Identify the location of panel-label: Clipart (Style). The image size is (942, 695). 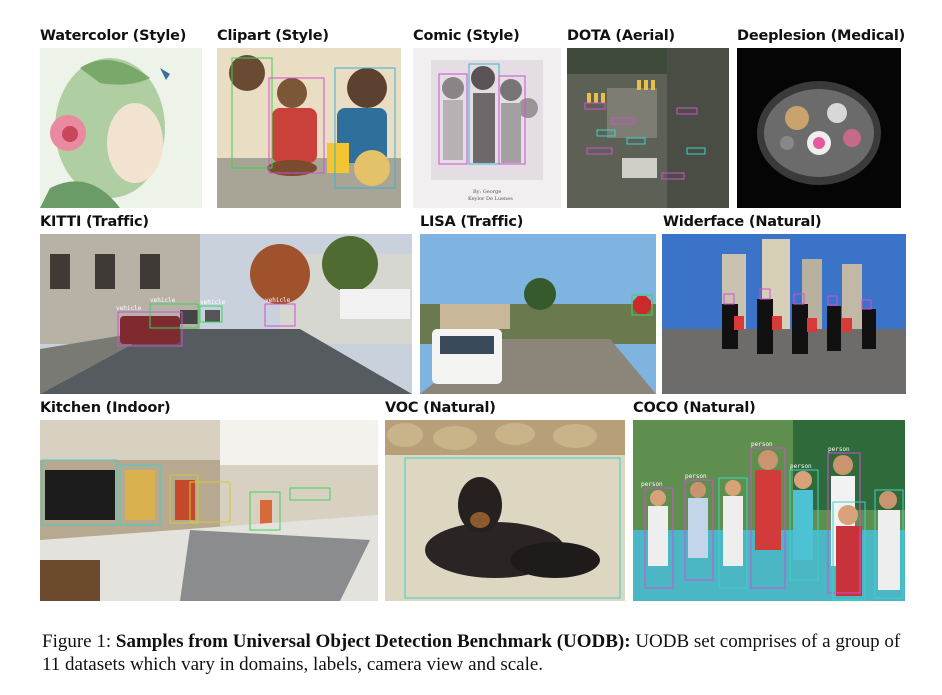
(273, 36).